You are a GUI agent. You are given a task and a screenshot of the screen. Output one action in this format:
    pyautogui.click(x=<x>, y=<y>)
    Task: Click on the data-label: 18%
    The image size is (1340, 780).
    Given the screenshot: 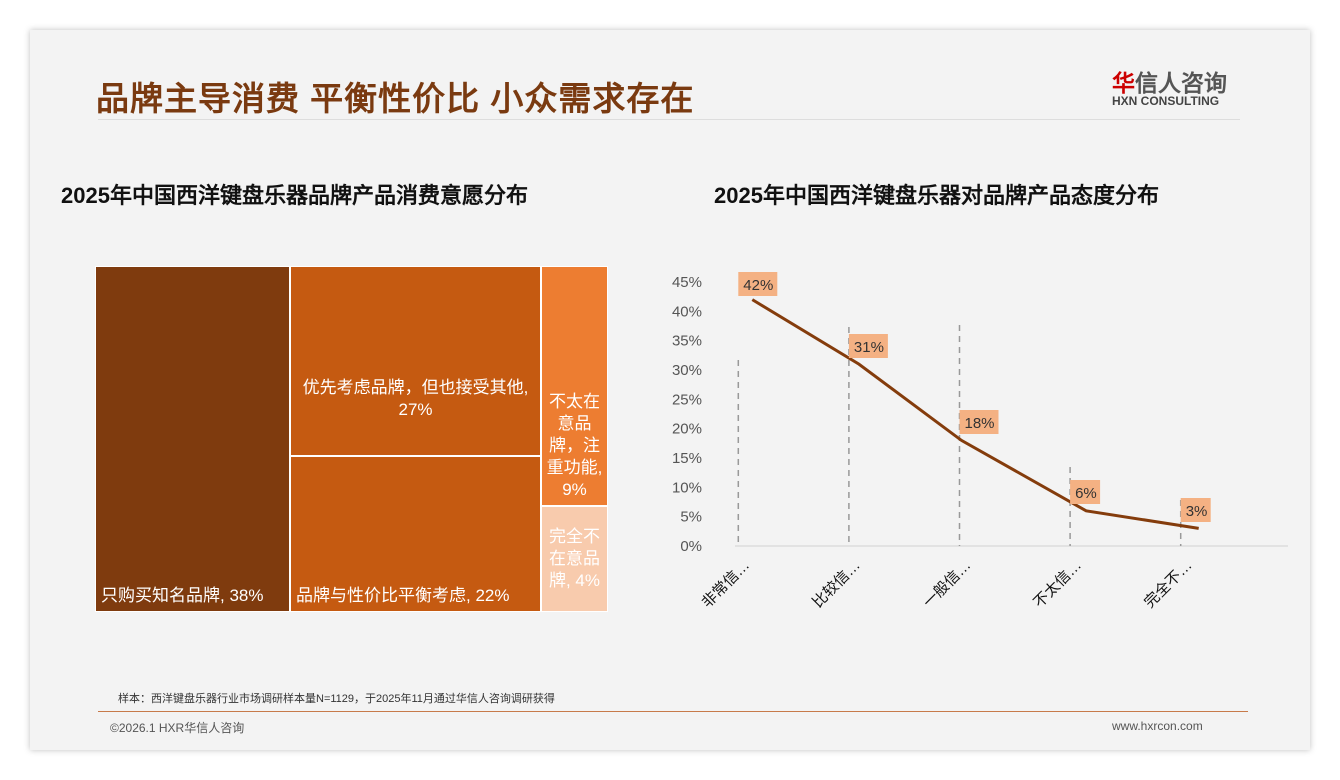 What is the action you would take?
    pyautogui.click(x=980, y=423)
    